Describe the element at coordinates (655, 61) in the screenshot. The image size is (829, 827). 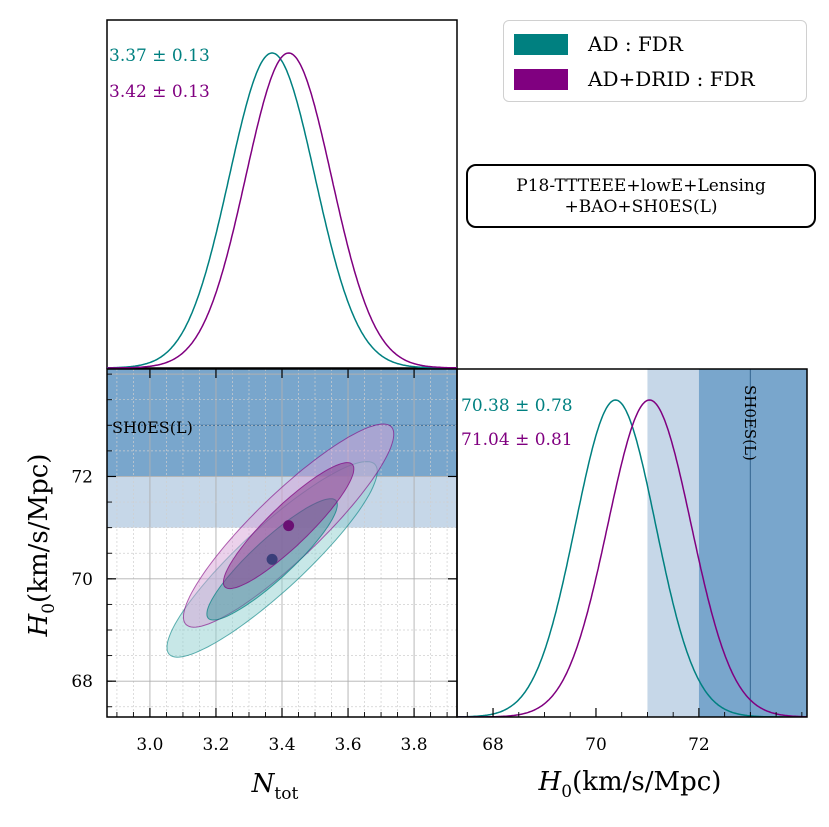
I see `legend: AD : FDR AD+DRID : FDR` at that location.